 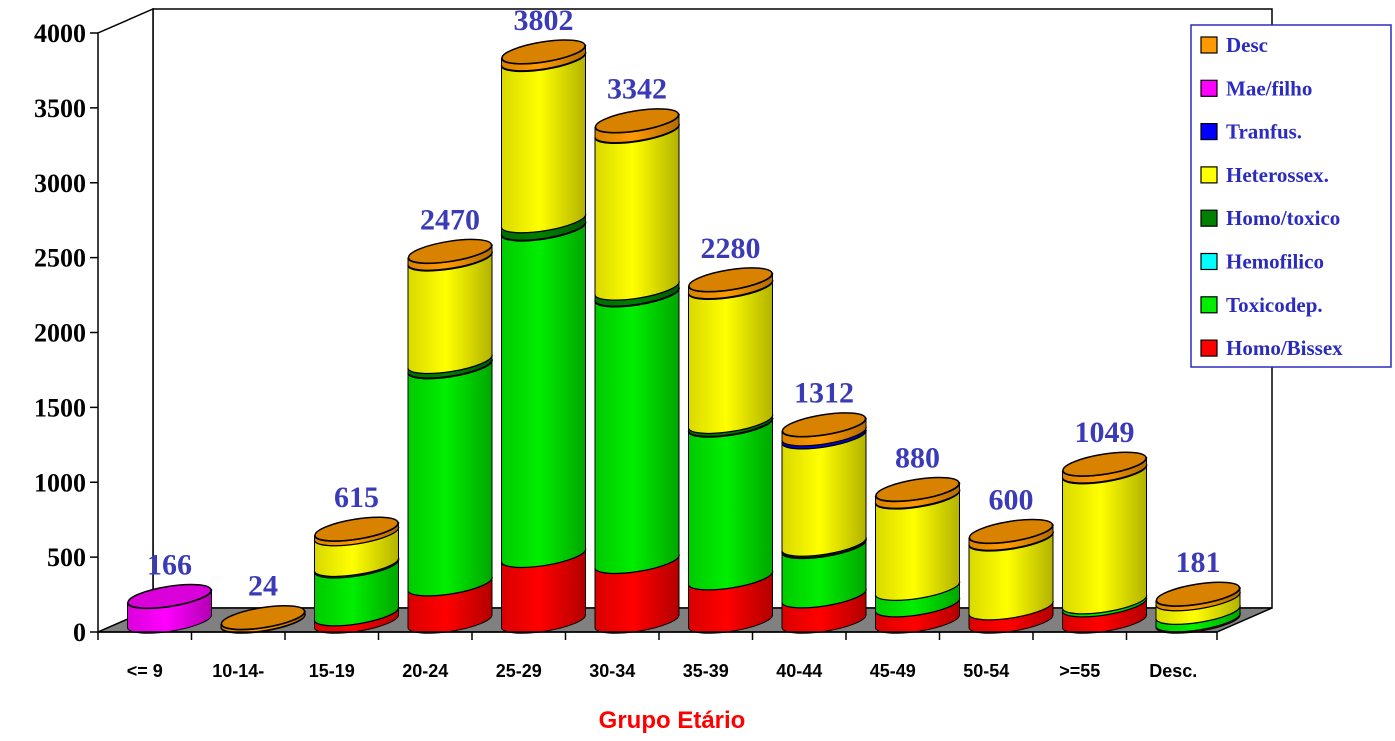 I want to click on total-label: 3802, so click(x=544, y=20).